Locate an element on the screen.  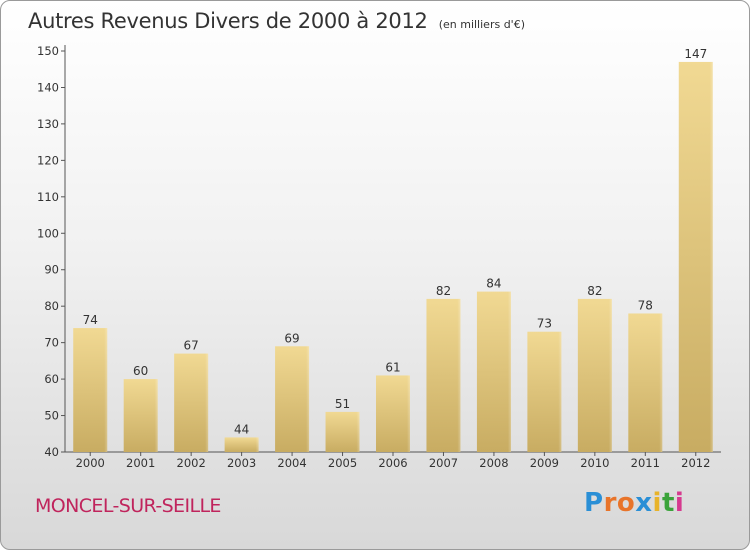
bar-2005 is located at coordinates (342, 431).